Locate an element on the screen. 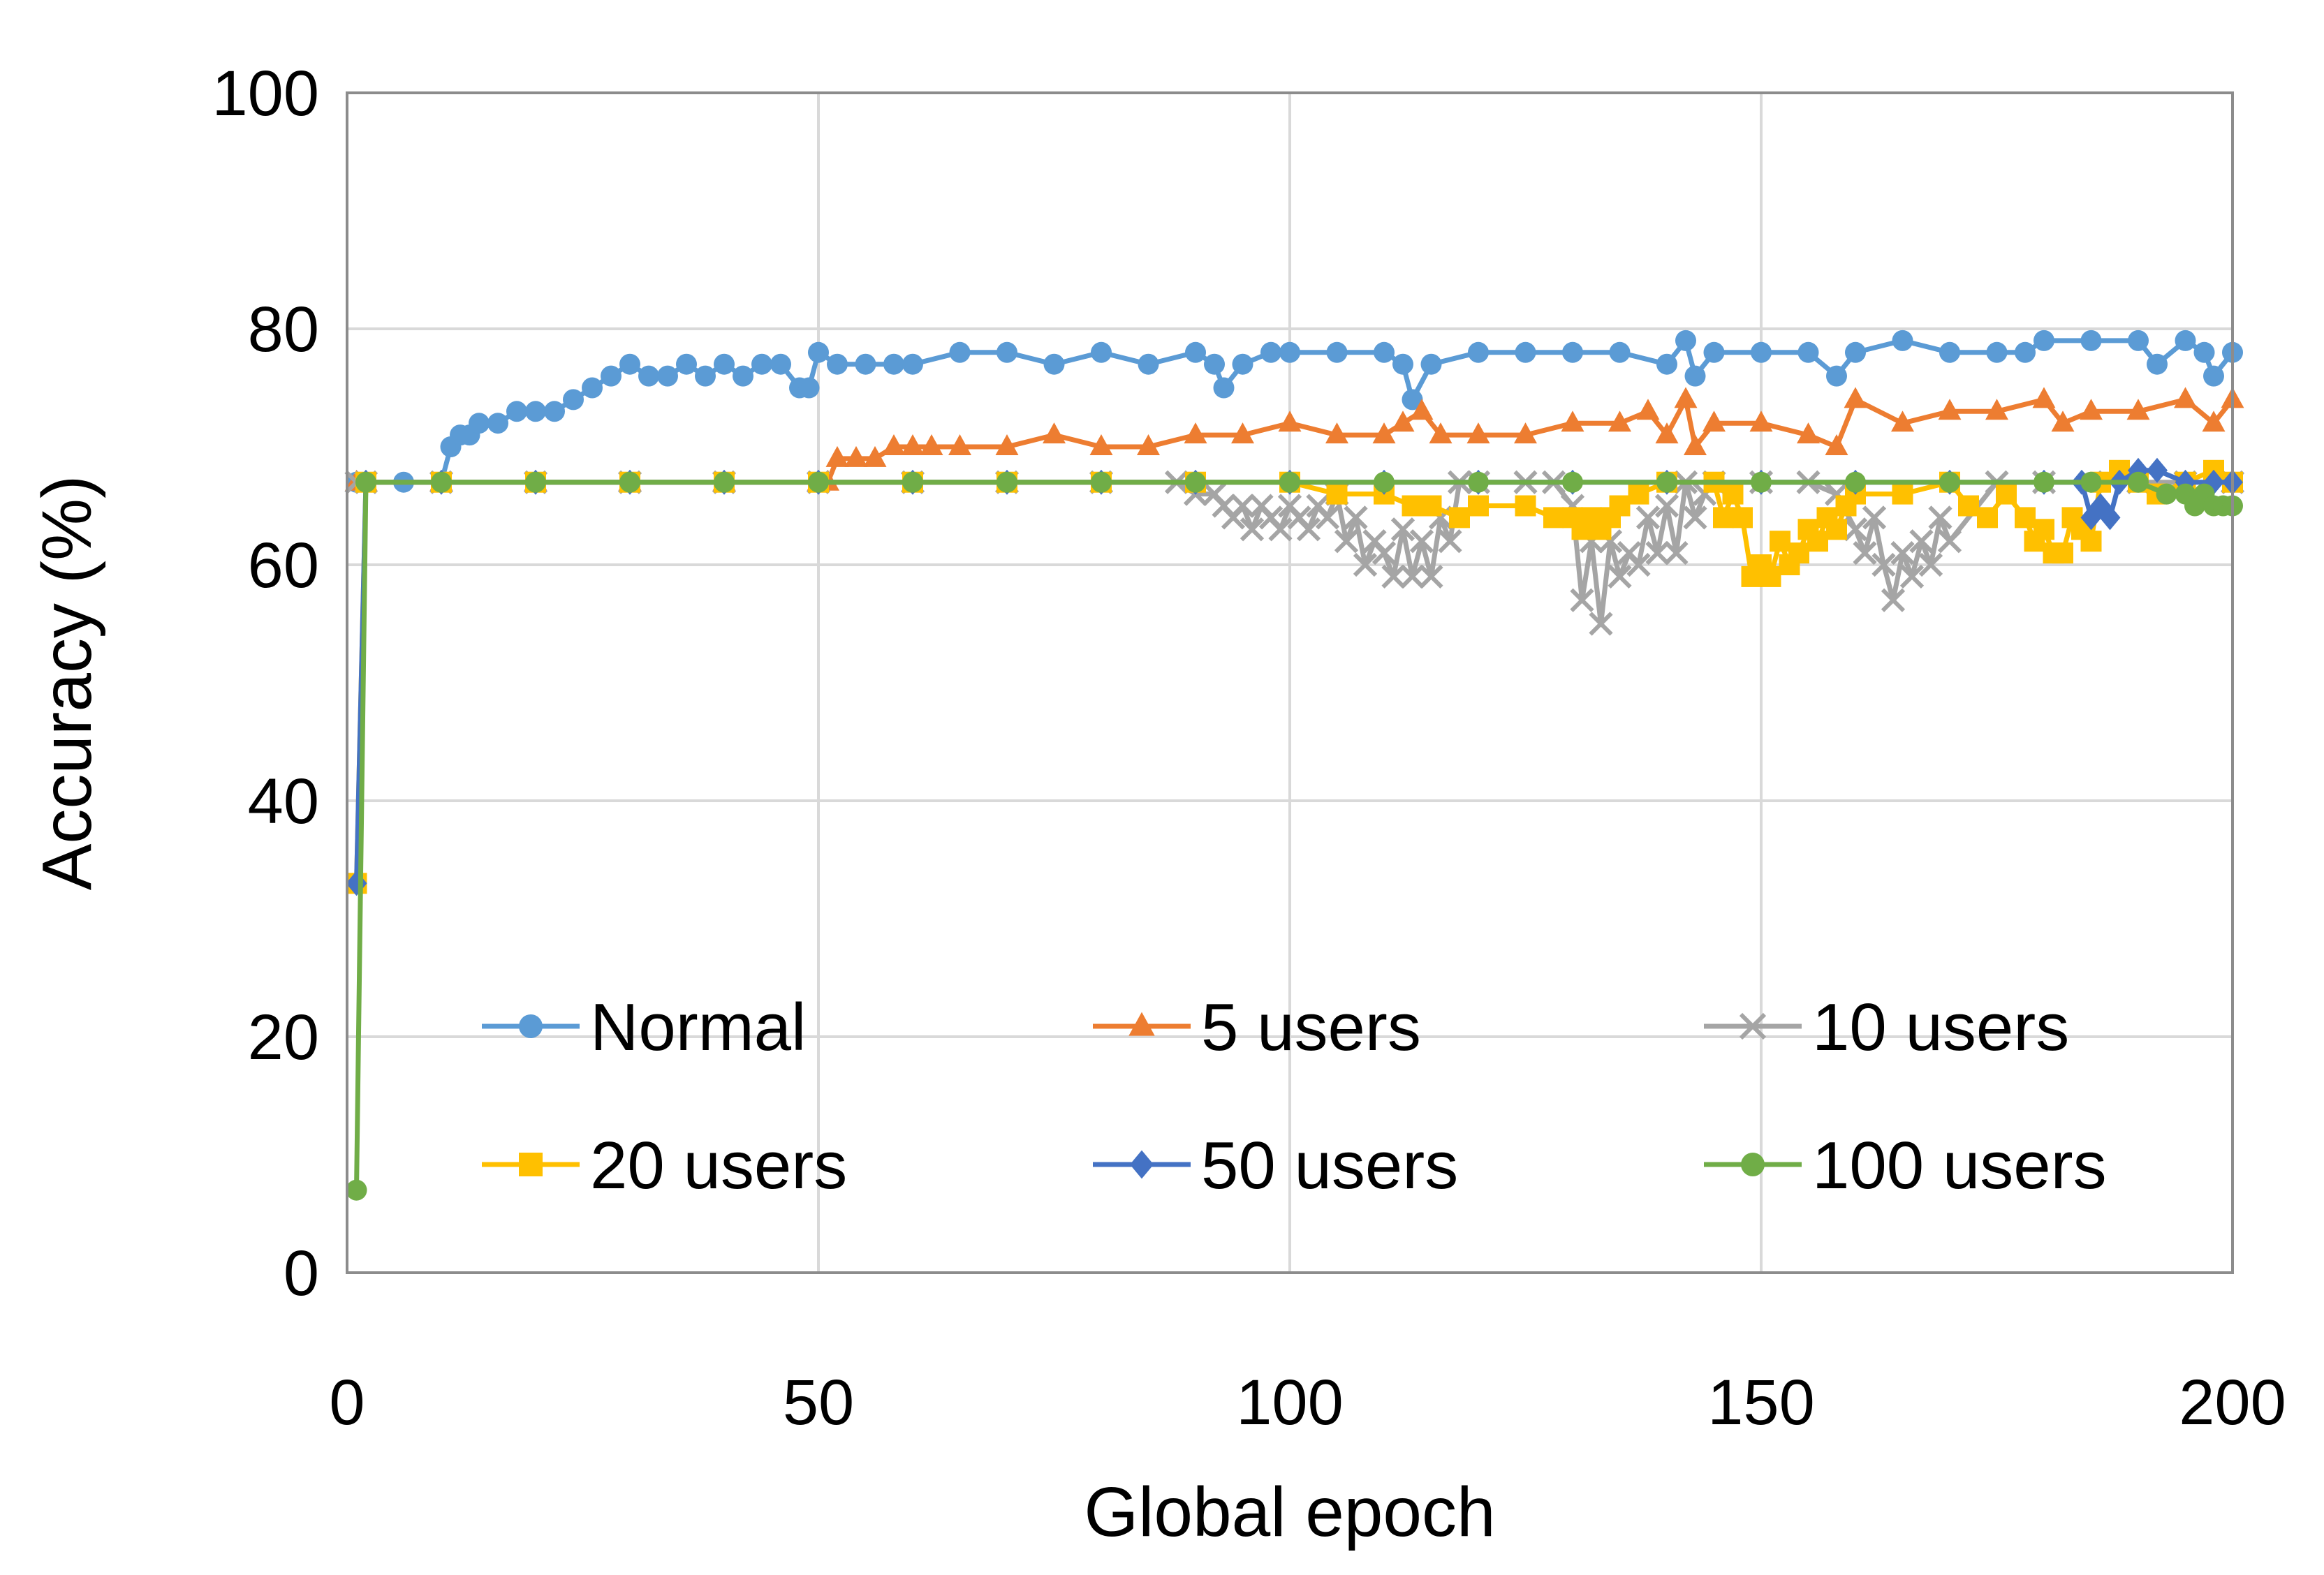  y-tick-label: 20 is located at coordinates (283, 1037).